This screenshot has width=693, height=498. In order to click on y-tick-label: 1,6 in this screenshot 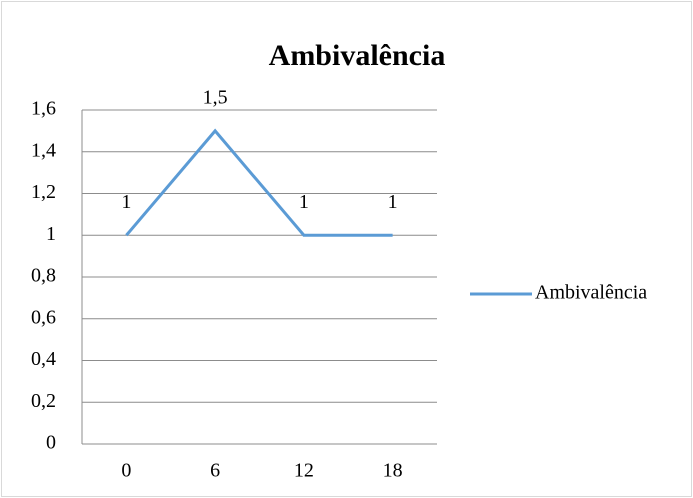, I will do `click(43, 109)`.